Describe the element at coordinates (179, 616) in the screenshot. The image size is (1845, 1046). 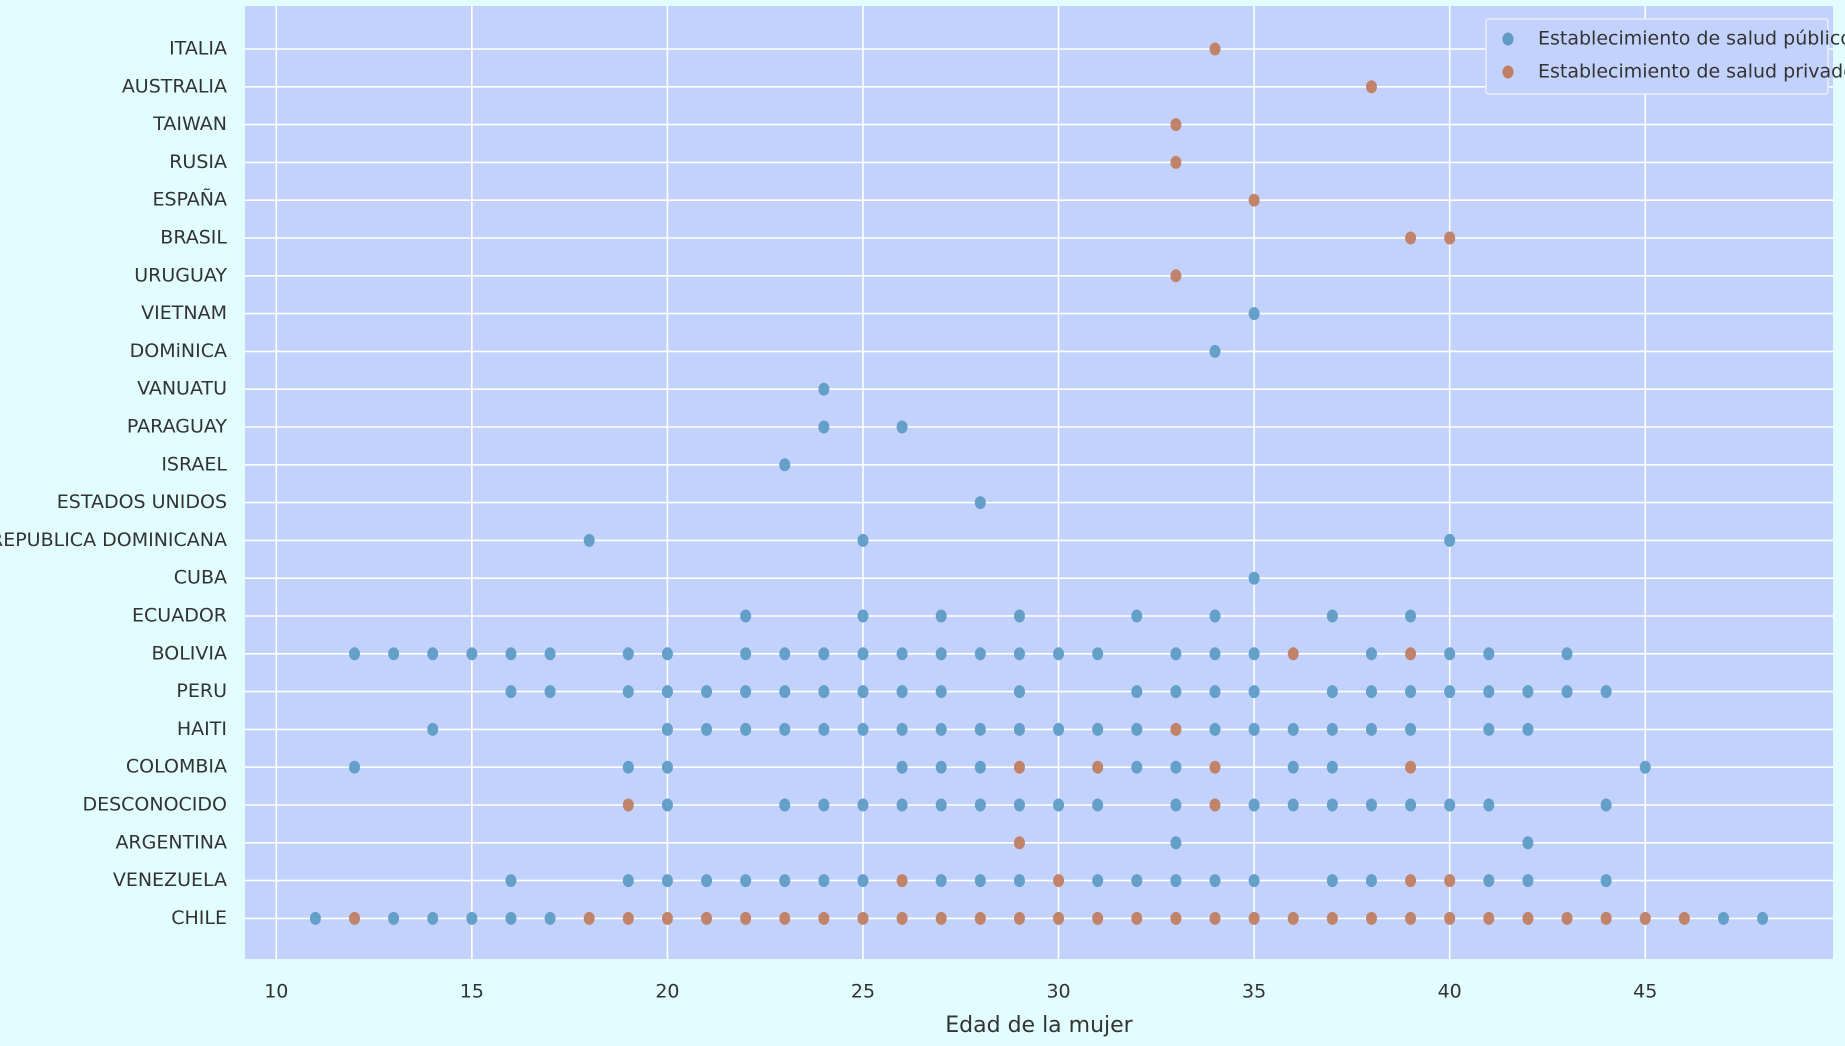
I see `y-tick-label: ECUADOR` at that location.